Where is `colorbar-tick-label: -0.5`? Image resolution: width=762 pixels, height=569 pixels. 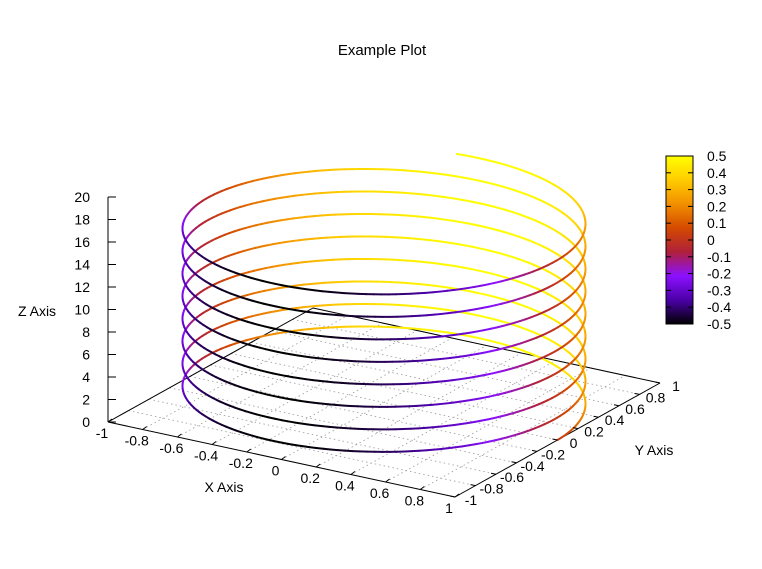
colorbar-tick-label: -0.5 is located at coordinates (719, 324).